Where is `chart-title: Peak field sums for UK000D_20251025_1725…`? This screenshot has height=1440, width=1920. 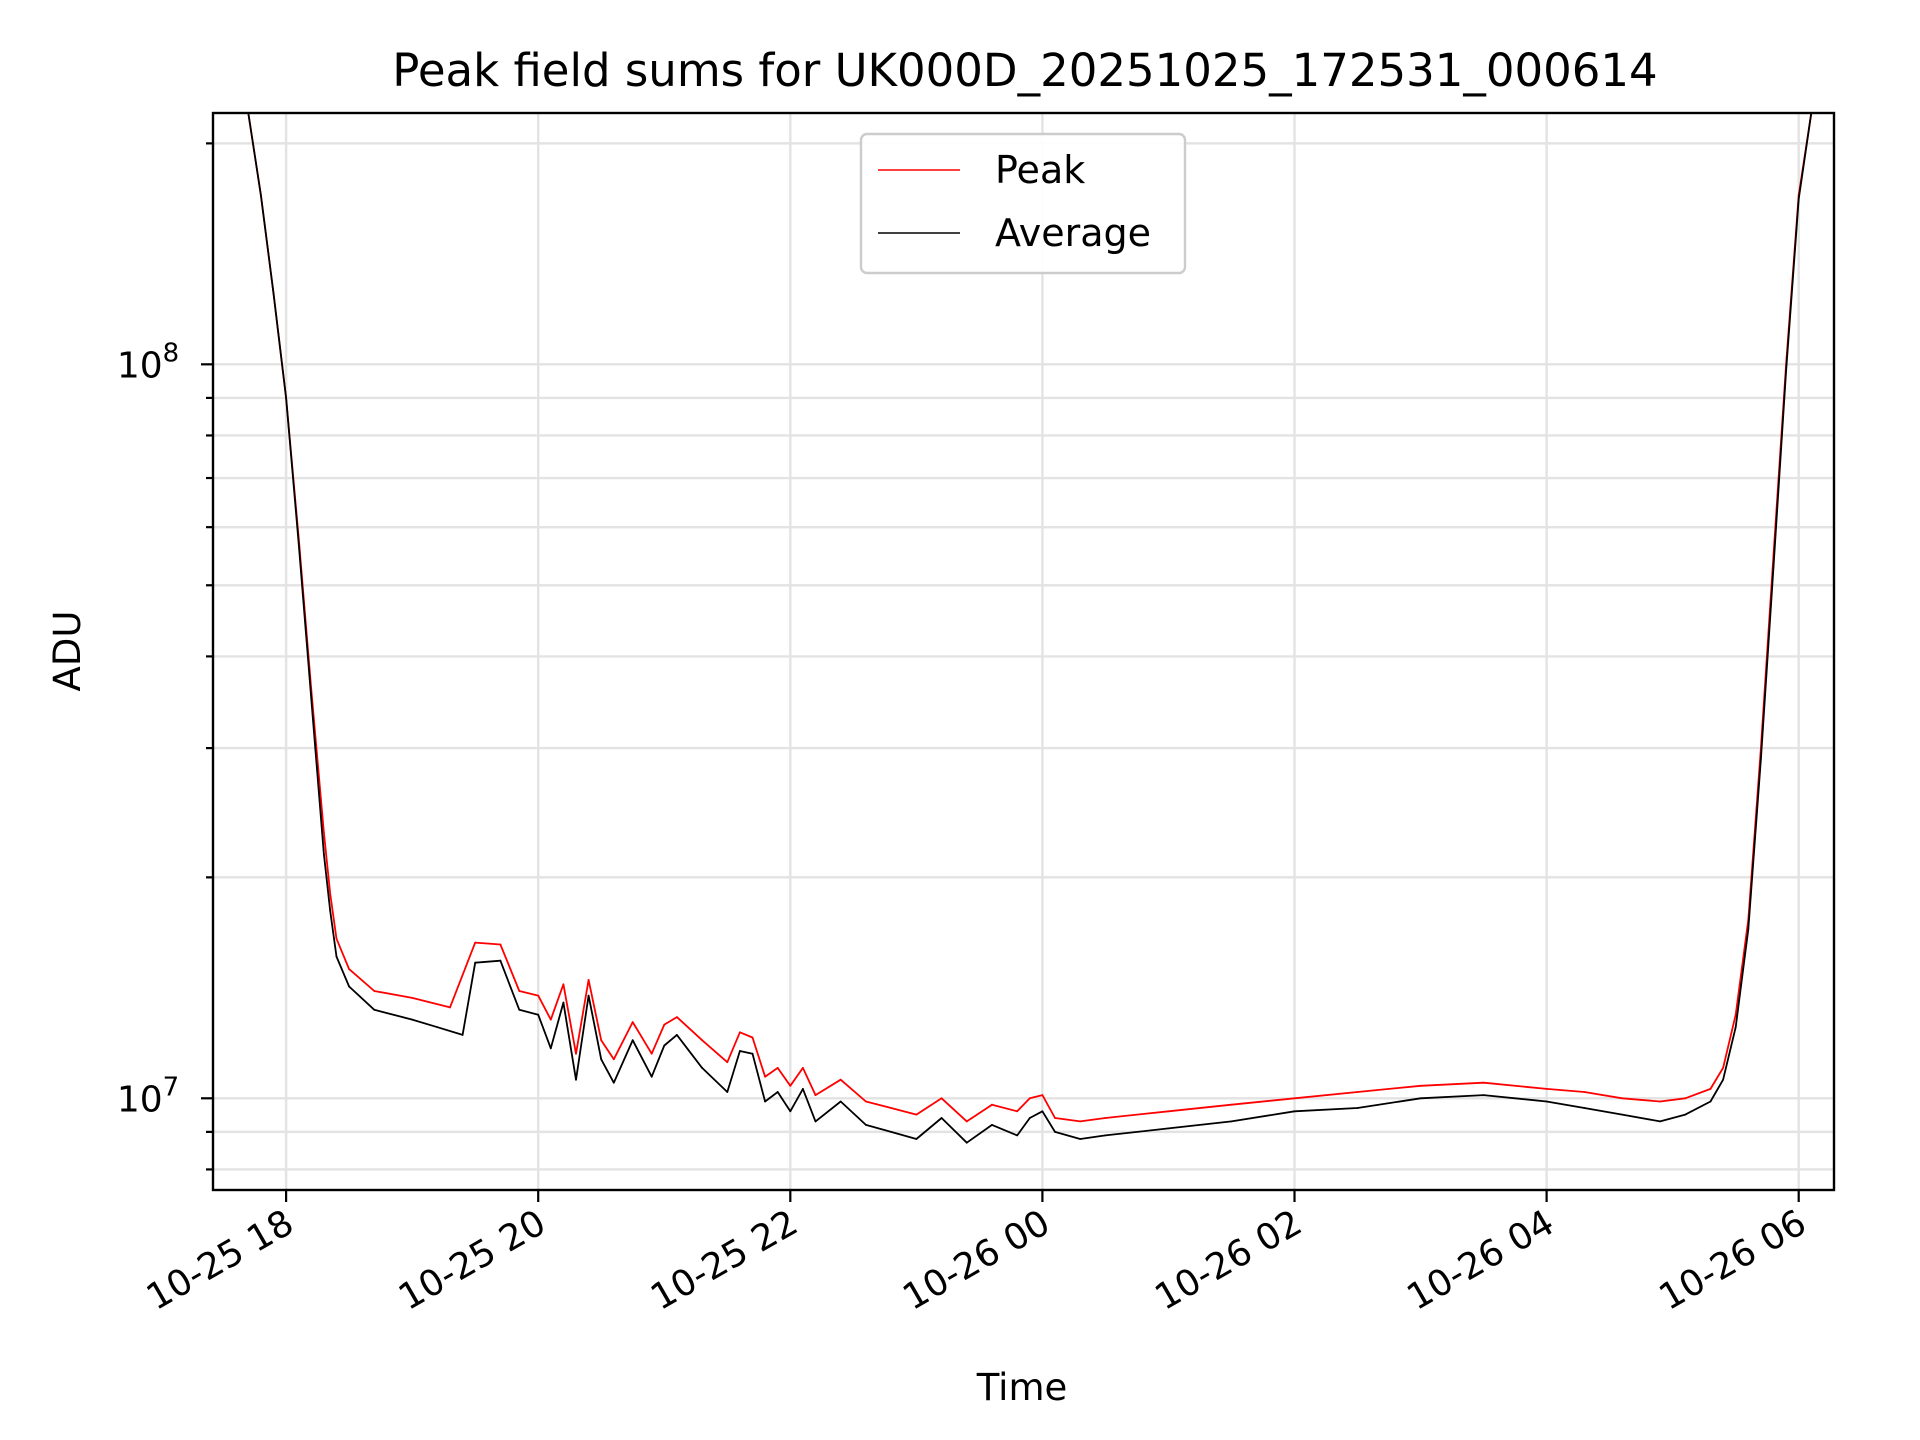
chart-title: Peak field sums for UK000D_20251025_1725… is located at coordinates (1024, 70).